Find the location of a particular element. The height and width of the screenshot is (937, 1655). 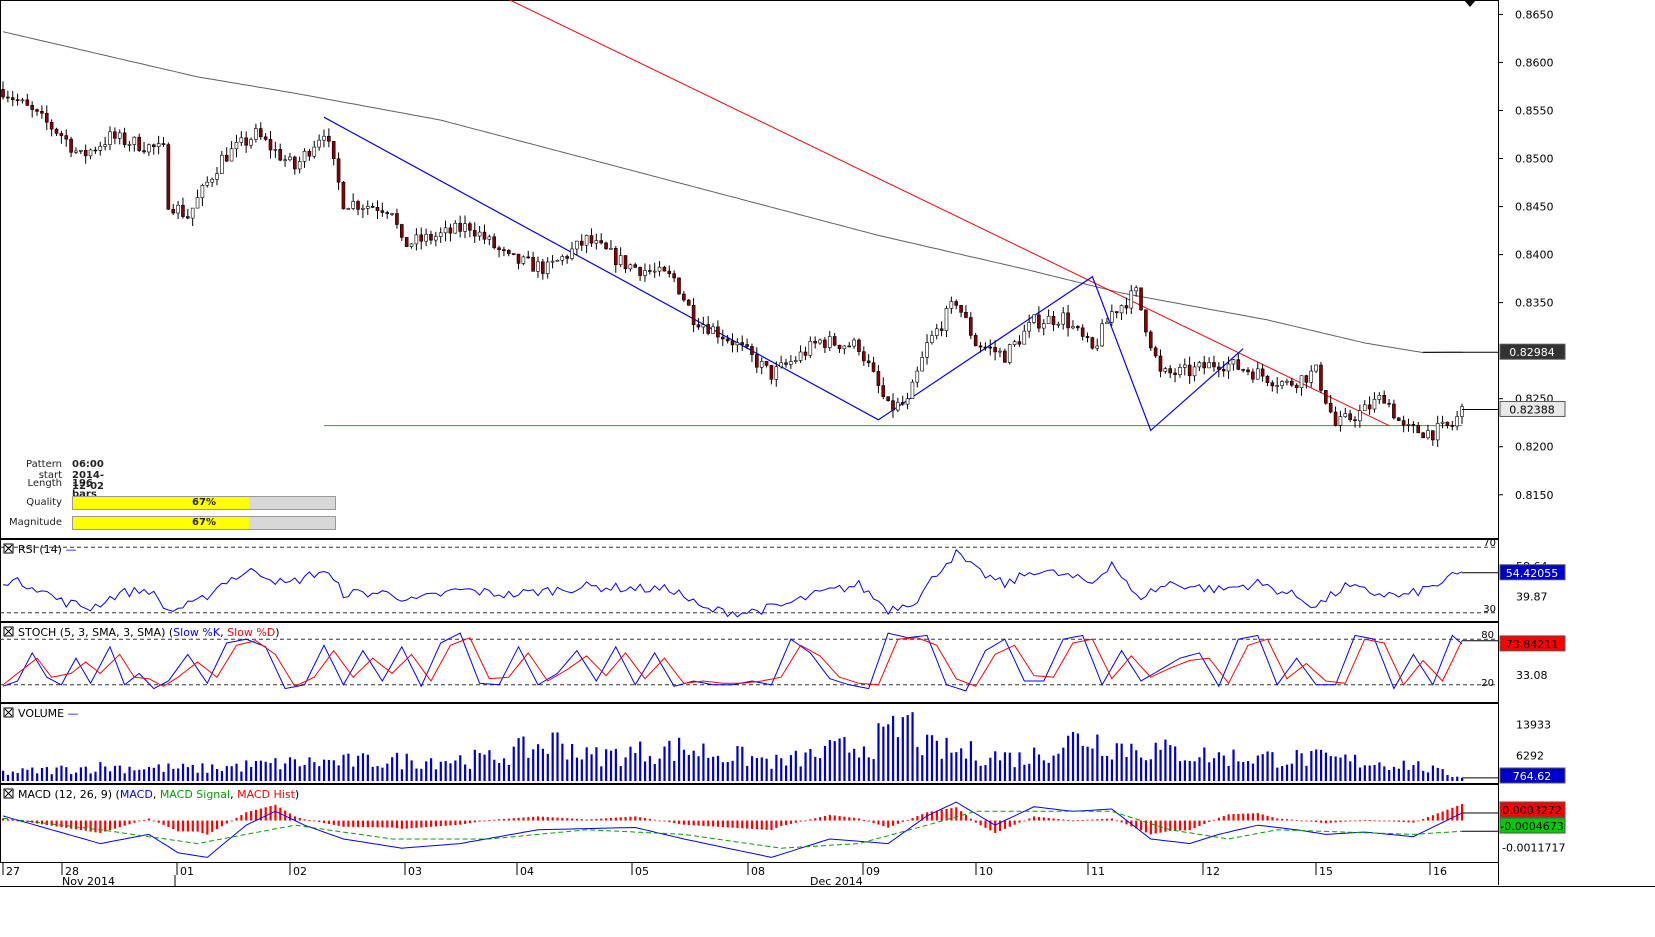

volume-tick-label: 13933 is located at coordinates (1533, 725).